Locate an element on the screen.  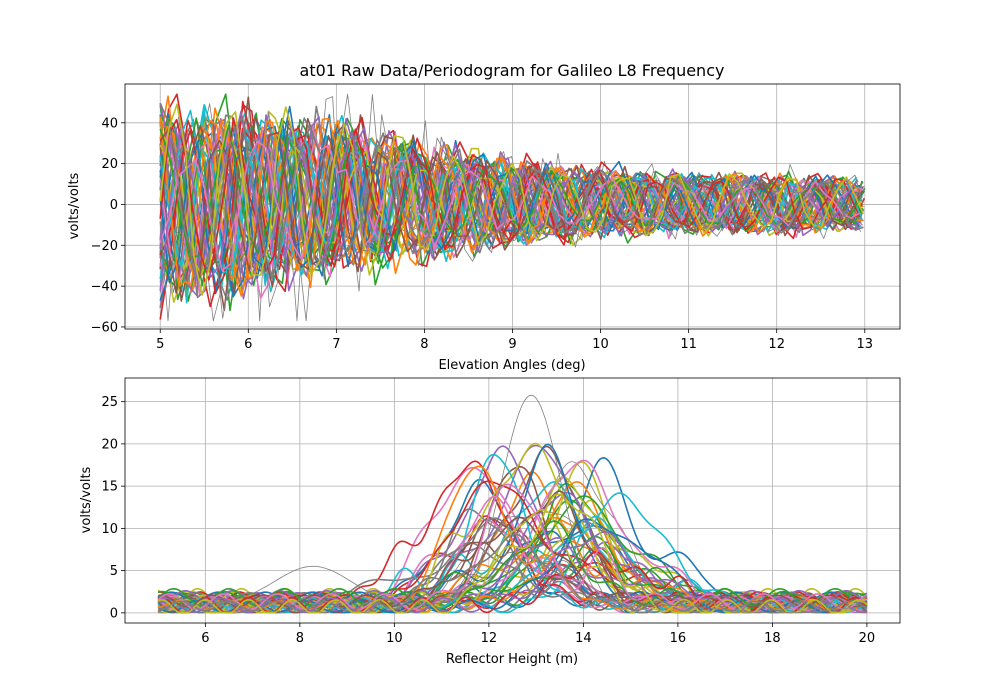
x-tick-label: 9 is located at coordinates (512, 344).